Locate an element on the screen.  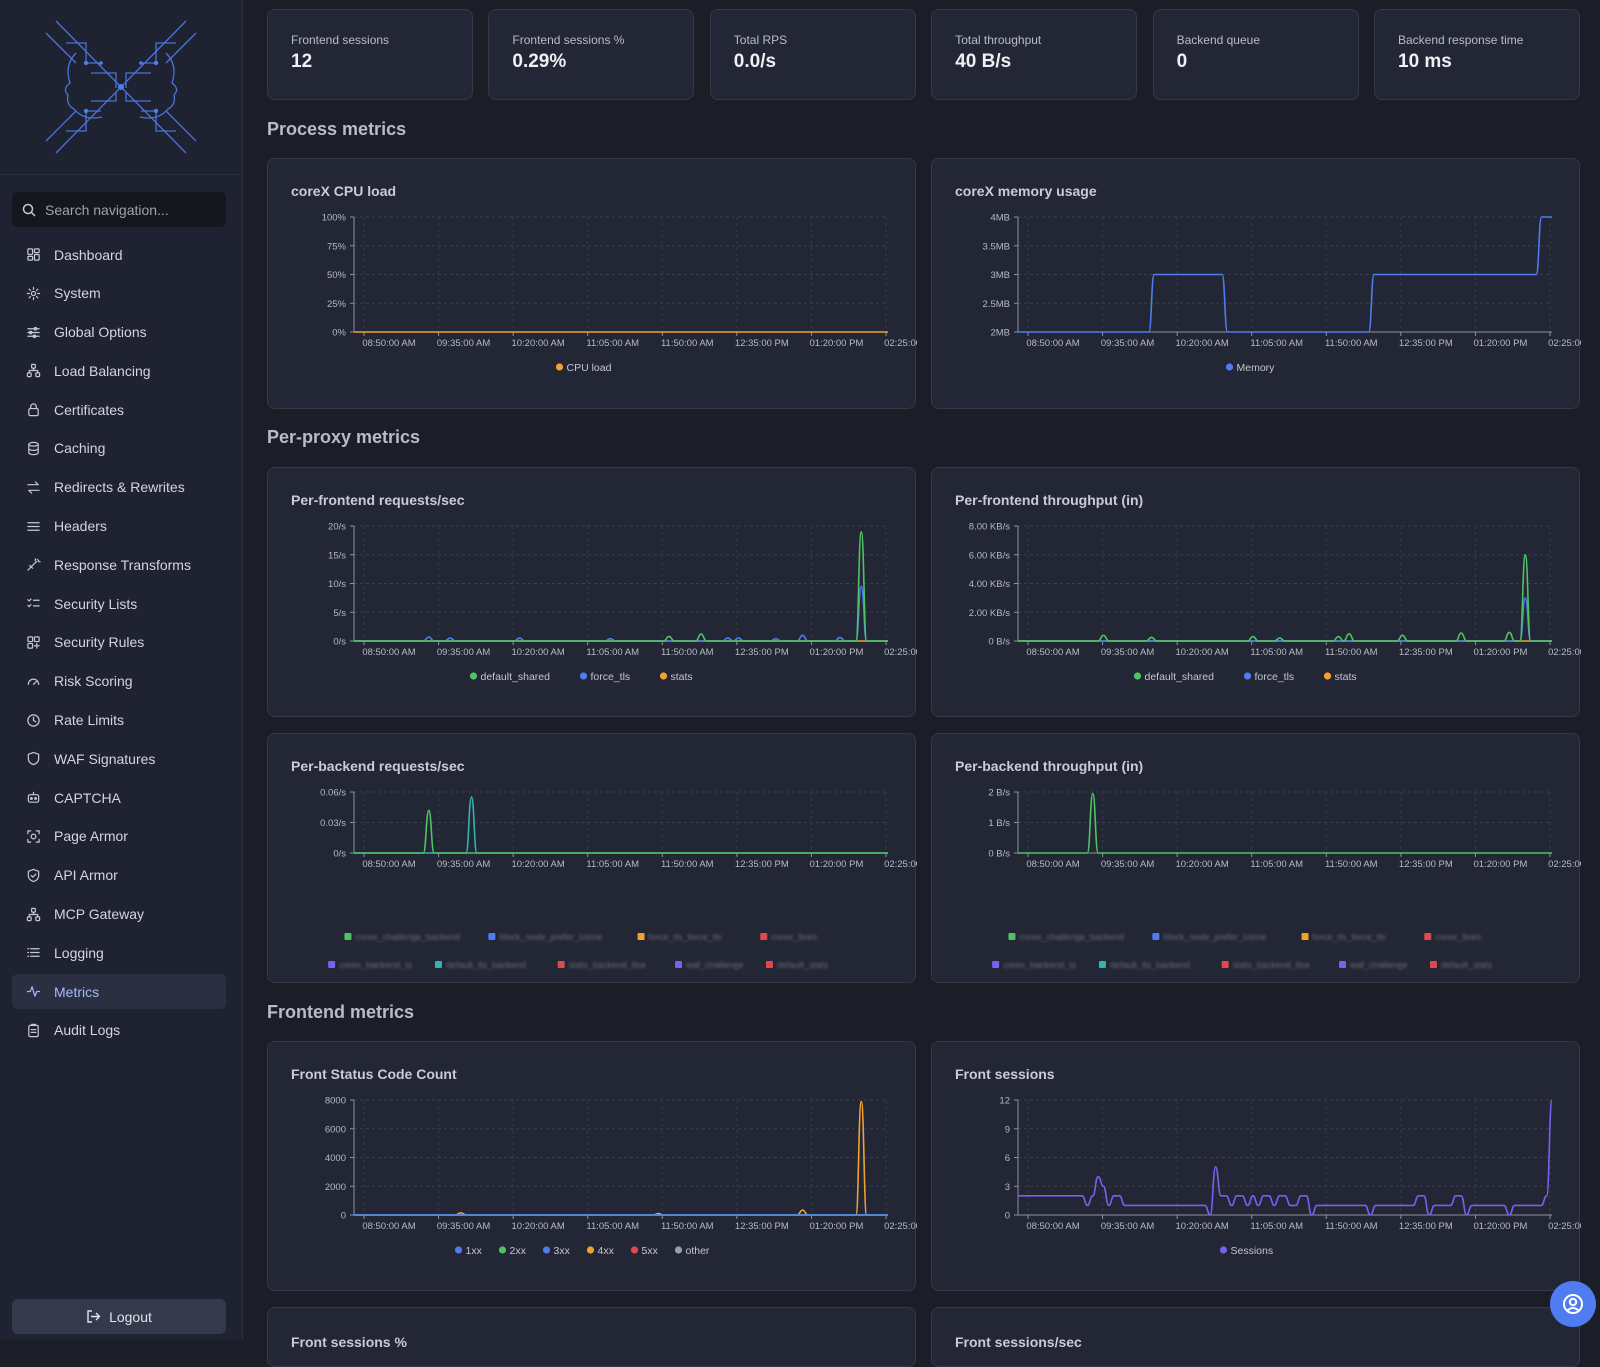
y-tick-label: 100% is located at coordinates (334, 218).